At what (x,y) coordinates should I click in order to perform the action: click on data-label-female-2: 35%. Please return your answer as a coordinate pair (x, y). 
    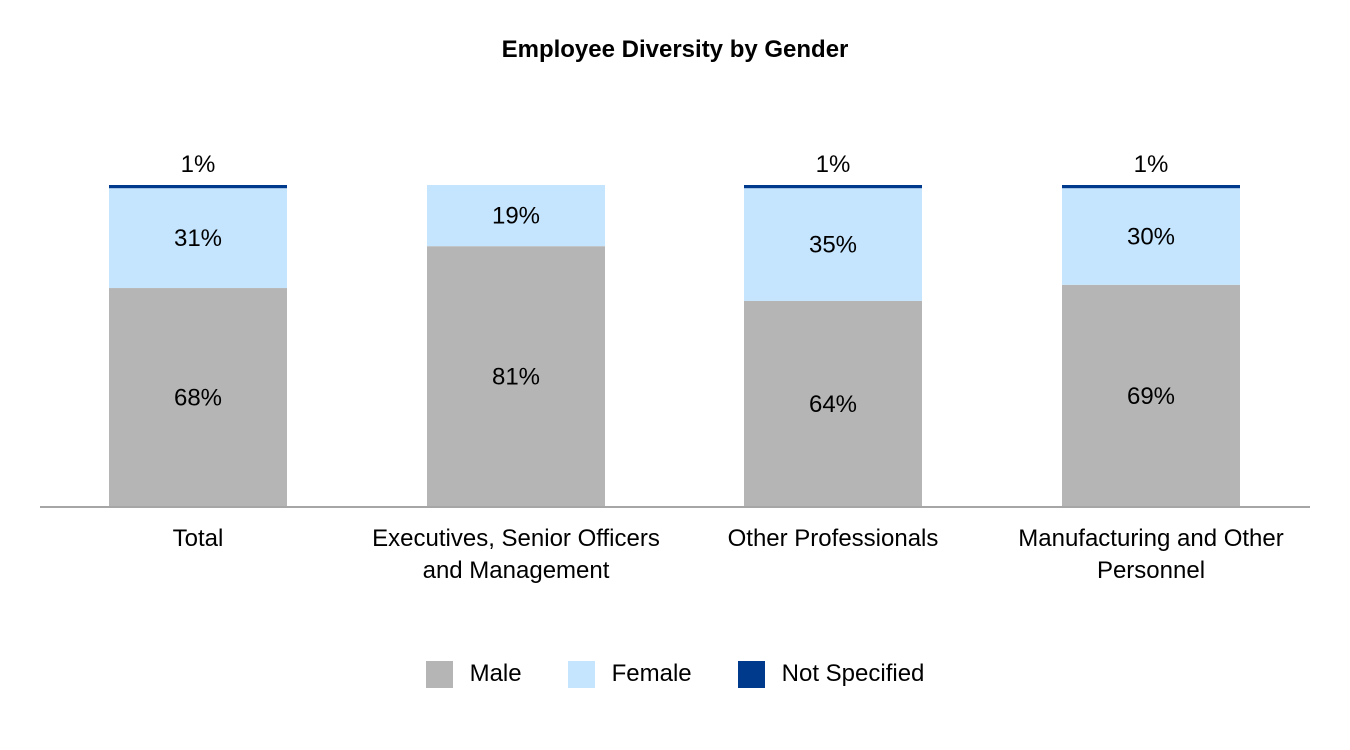
    Looking at the image, I should click on (833, 245).